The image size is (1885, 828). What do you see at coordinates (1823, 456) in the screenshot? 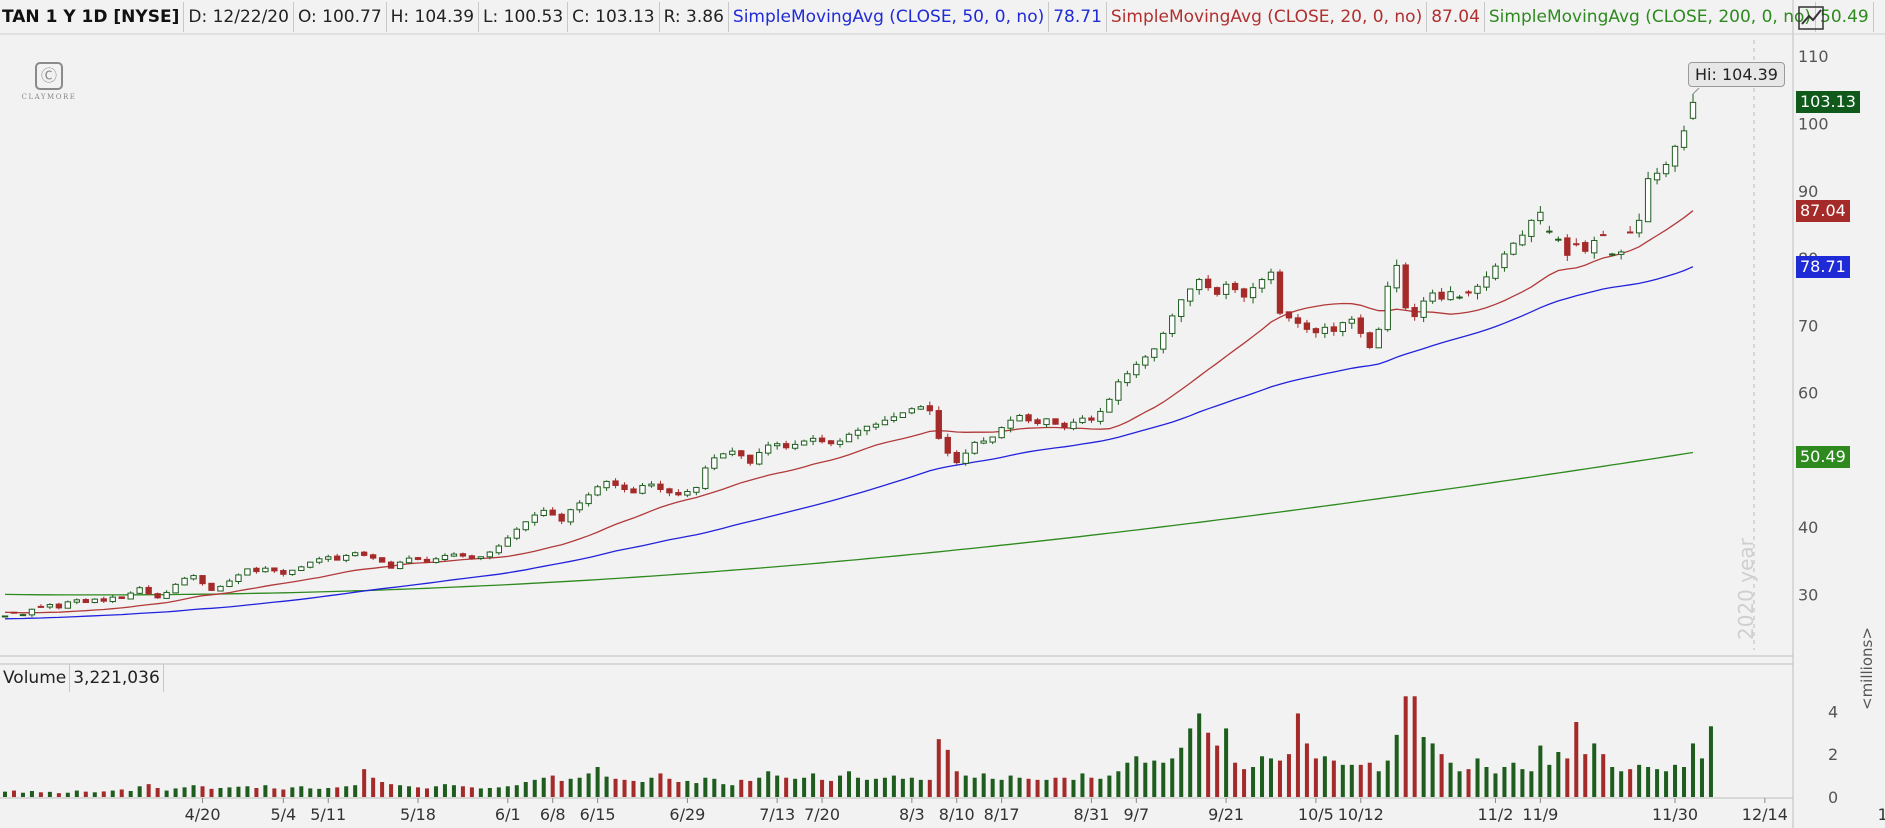
I see `sma200-price-badge: 50.49` at bounding box center [1823, 456].